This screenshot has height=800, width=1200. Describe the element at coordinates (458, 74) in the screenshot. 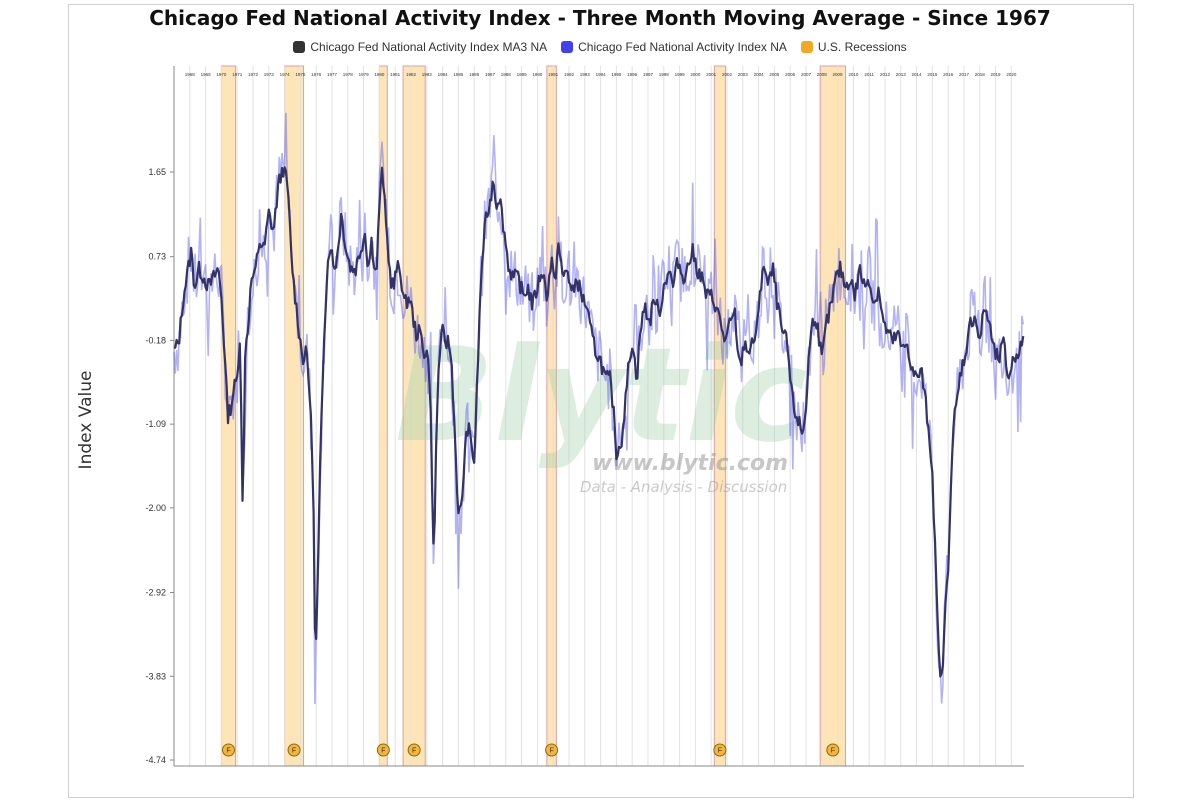

I see `x-tick-label: 1985` at that location.